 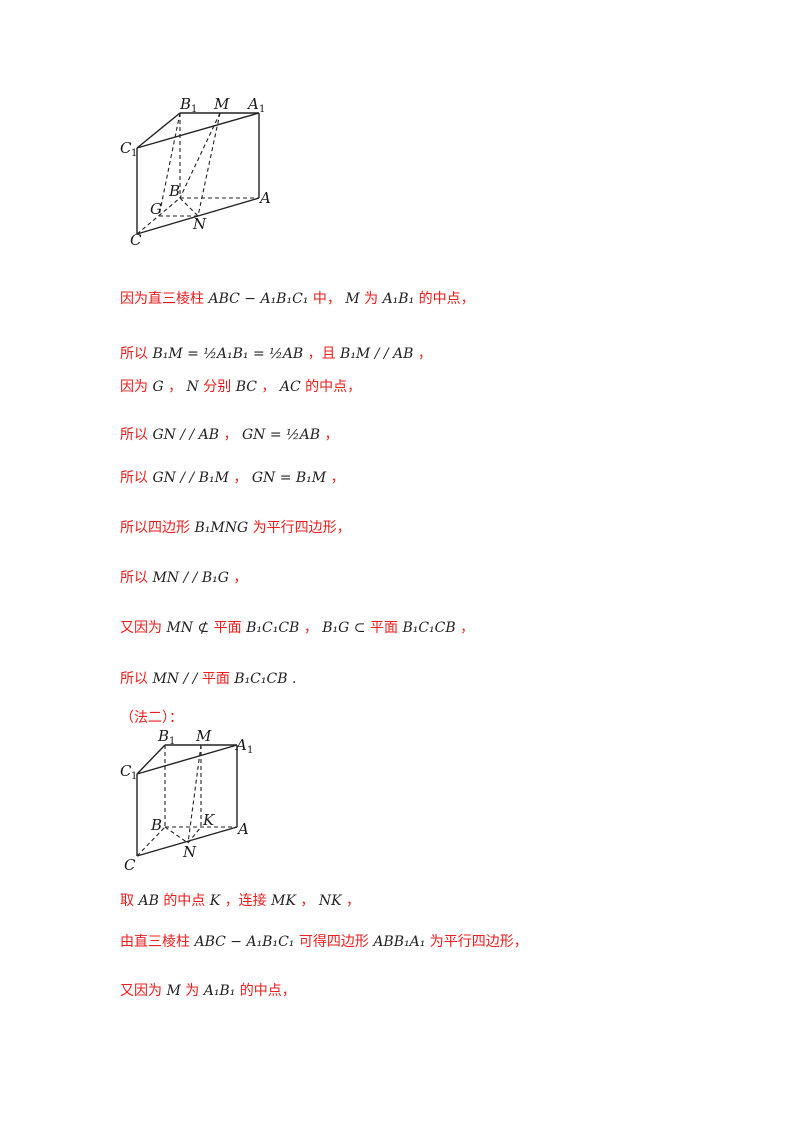 What do you see at coordinates (297, 628) in the screenshot?
I see `proof-line-8: 又因为 MN ⊄ 平面 B₁C₁CB ， B₁G ⊂ 平面 B₁C₁CB ，` at bounding box center [297, 628].